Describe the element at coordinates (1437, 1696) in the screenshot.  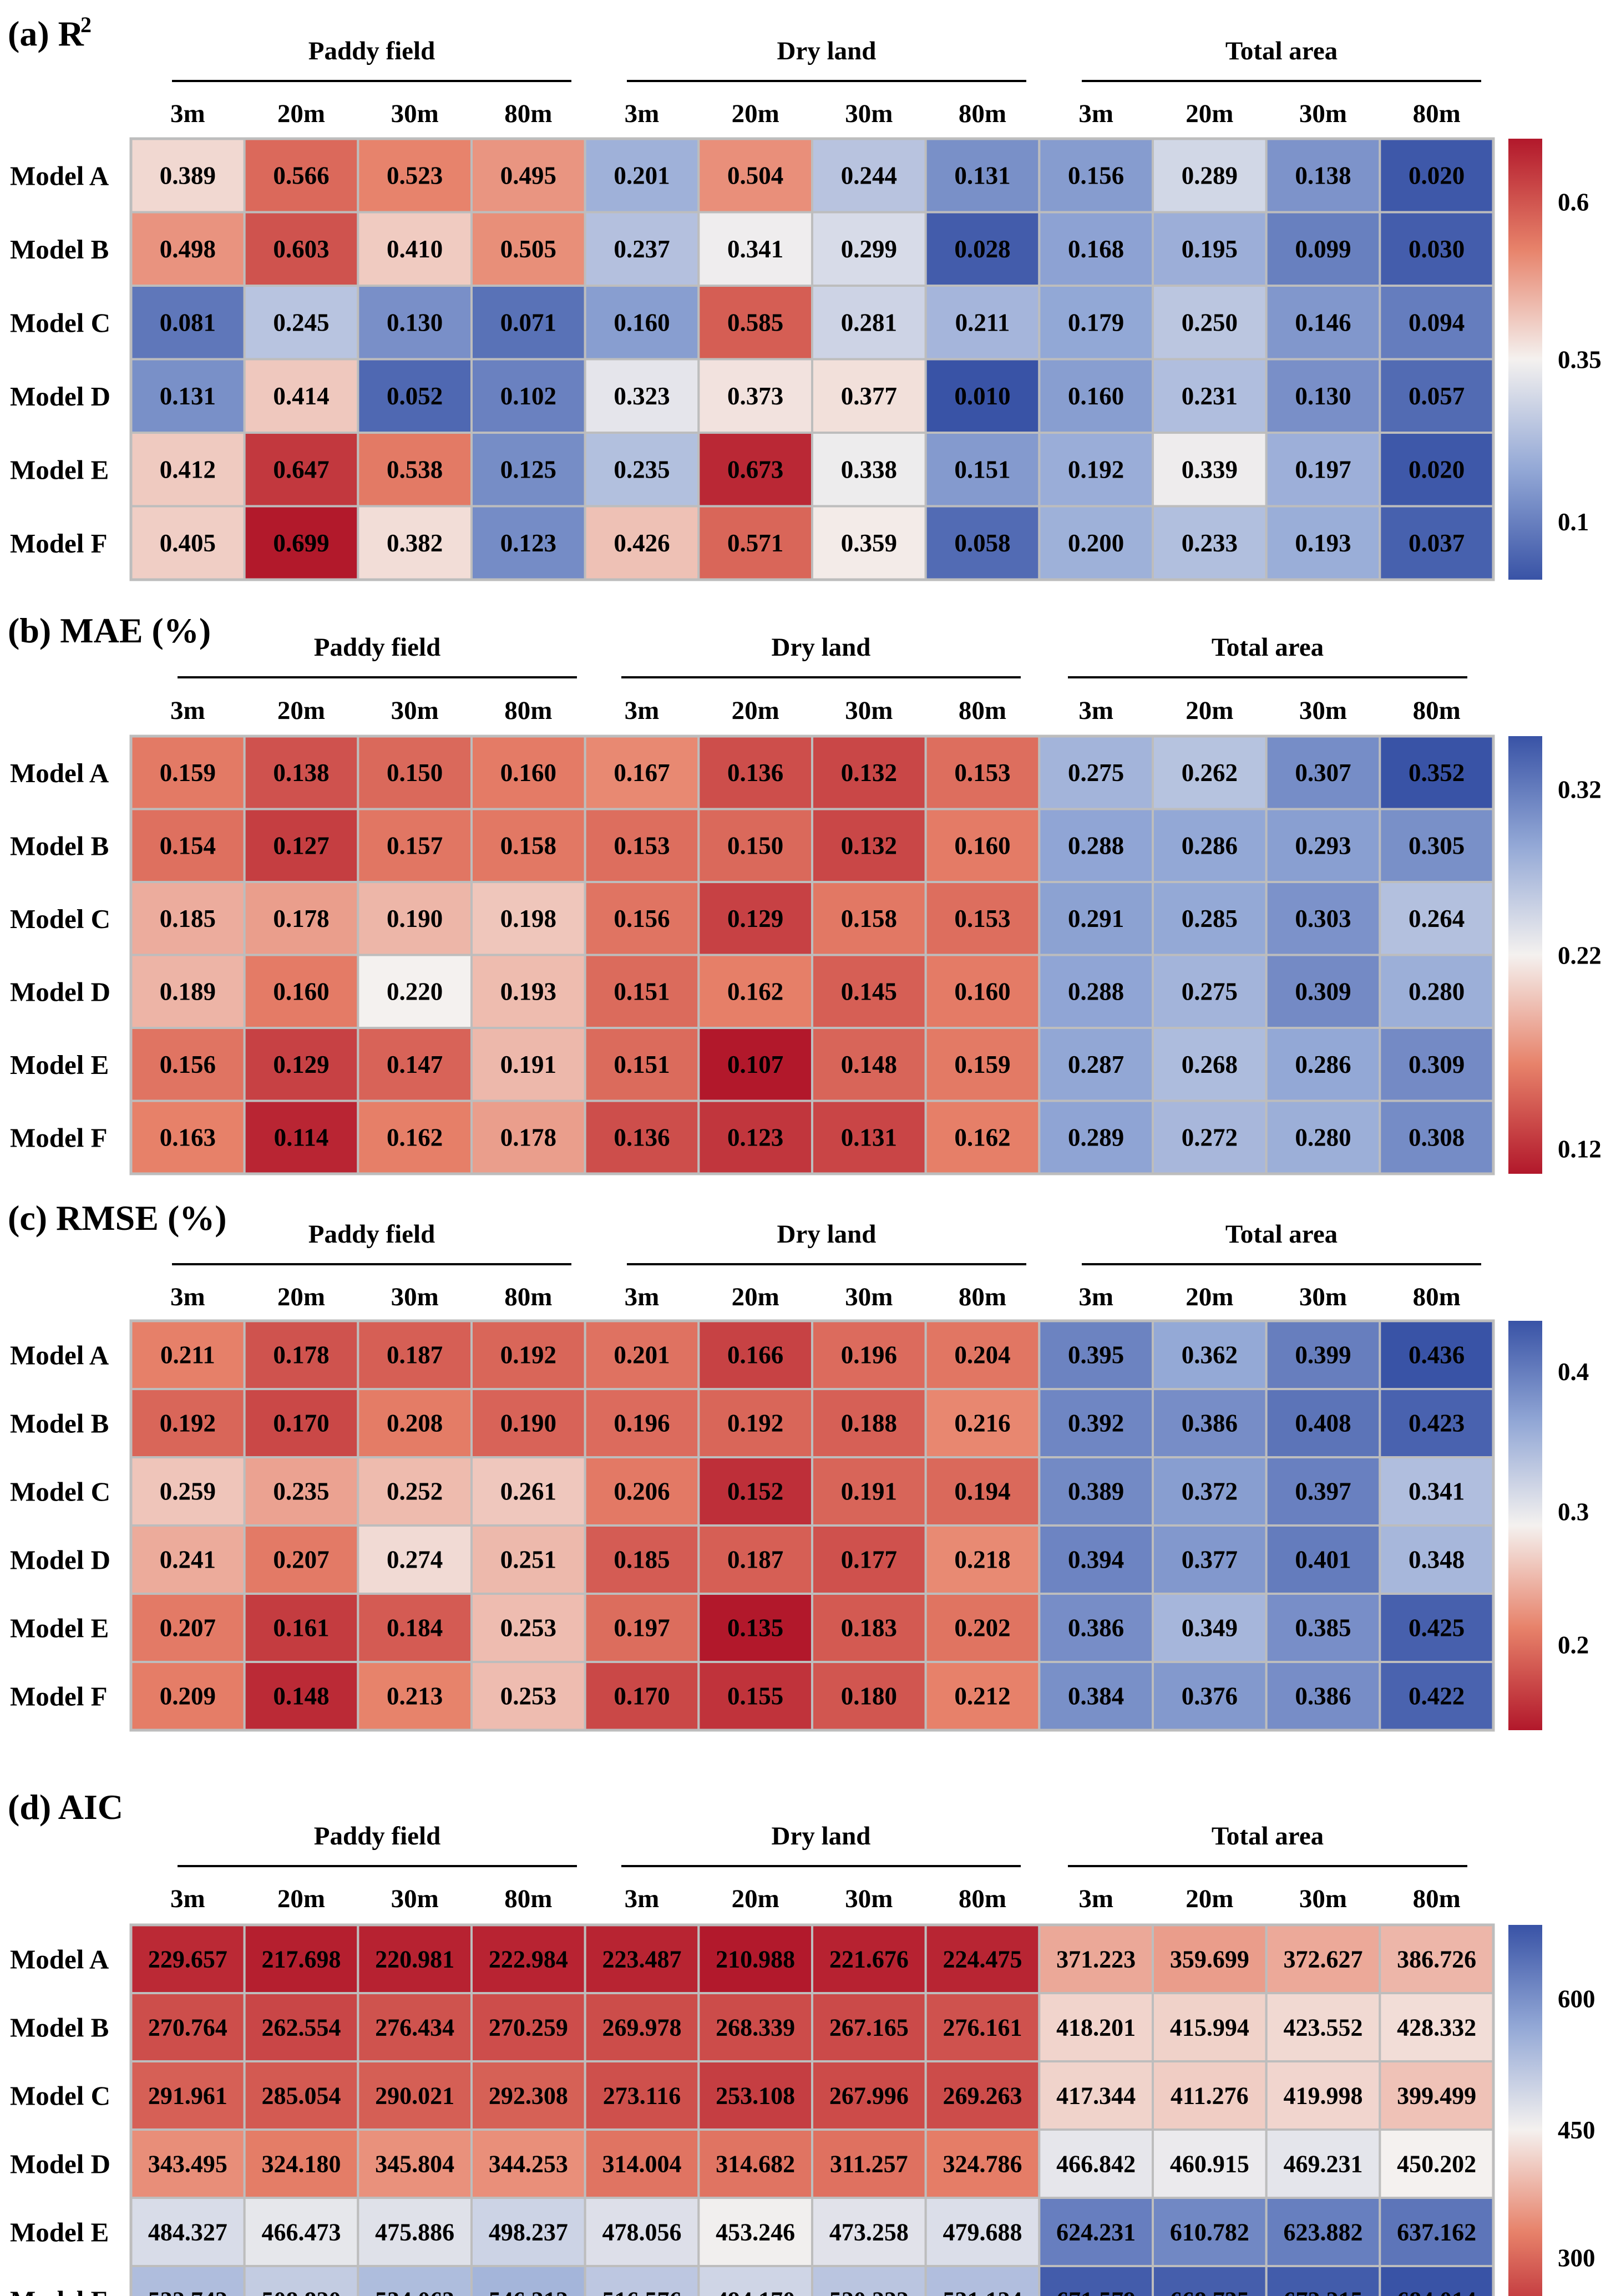
I see `cell-value: 0.422` at that location.